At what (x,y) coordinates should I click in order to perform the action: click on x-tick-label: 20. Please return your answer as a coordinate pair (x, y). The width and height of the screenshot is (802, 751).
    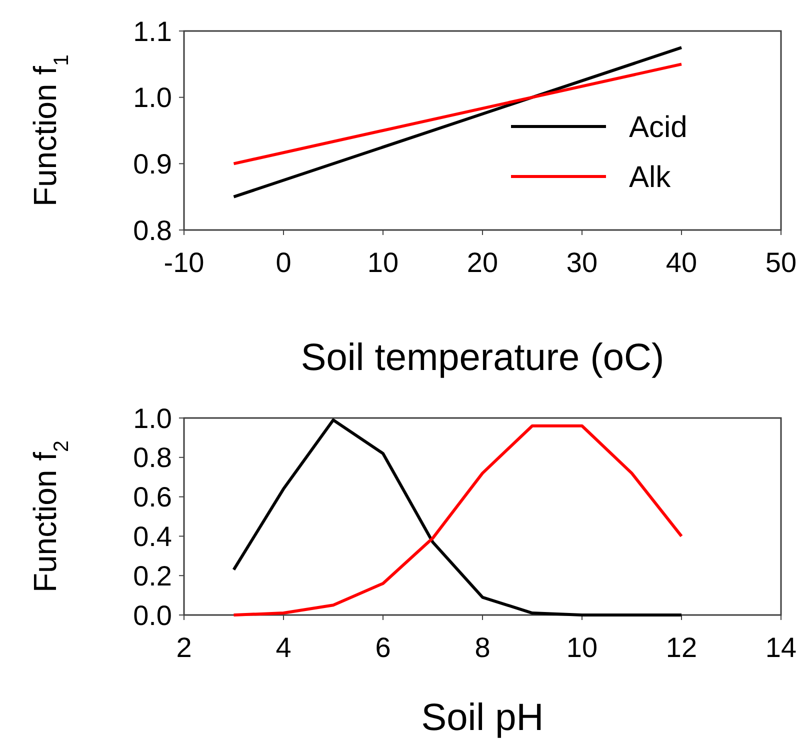
    Looking at the image, I should click on (482, 262).